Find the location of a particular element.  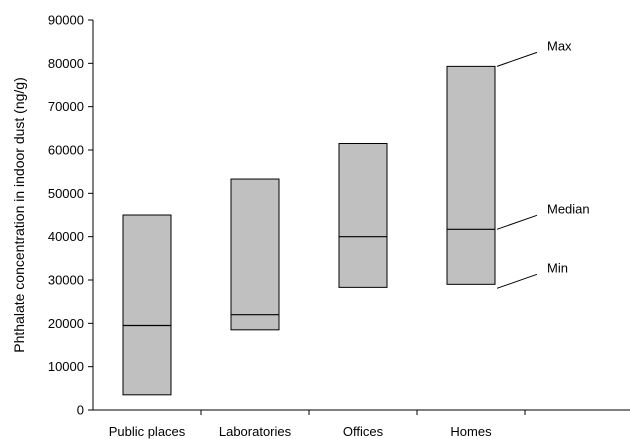

y-tick-label: 80000 is located at coordinates (66, 63).